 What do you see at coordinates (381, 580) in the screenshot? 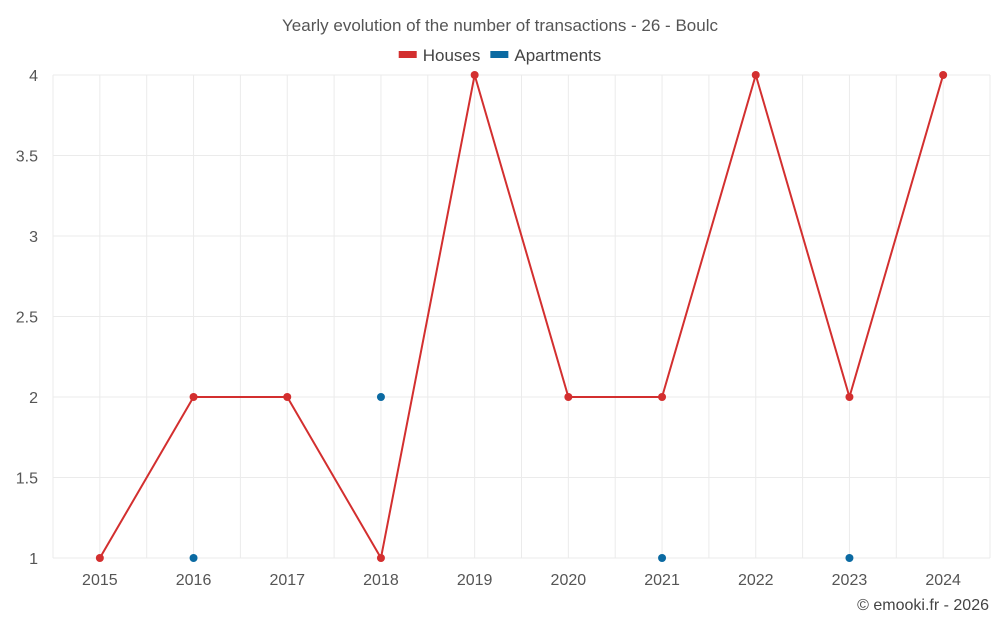
I see `x-tick-label: 2018` at bounding box center [381, 580].